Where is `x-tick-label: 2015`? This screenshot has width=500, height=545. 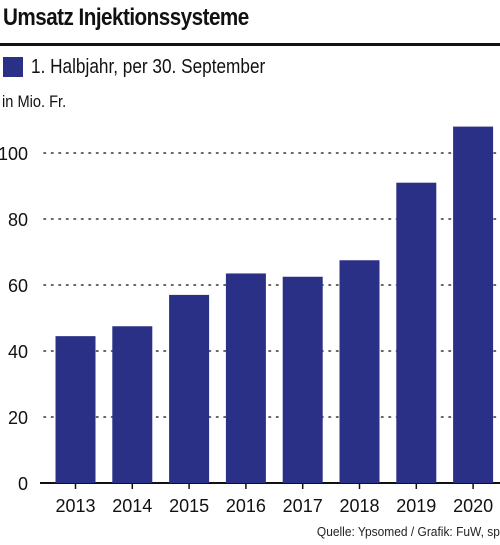 x-tick-label: 2015 is located at coordinates (189, 506).